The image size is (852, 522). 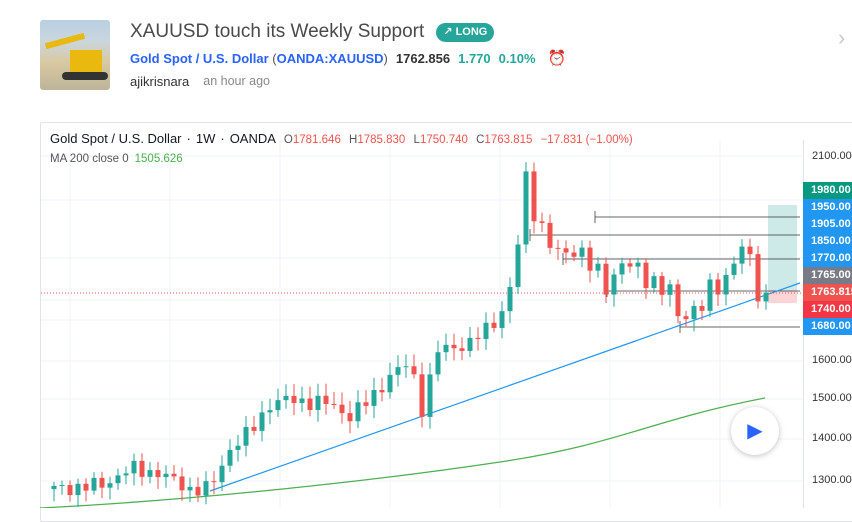 I want to click on close-value: 1763.815, so click(x=508, y=140).